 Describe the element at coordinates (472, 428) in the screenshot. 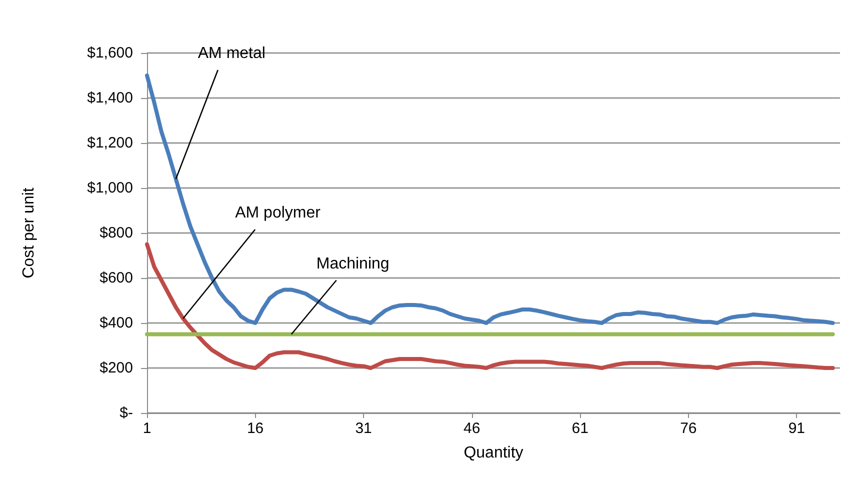

I see `x-tick-label: 46` at that location.